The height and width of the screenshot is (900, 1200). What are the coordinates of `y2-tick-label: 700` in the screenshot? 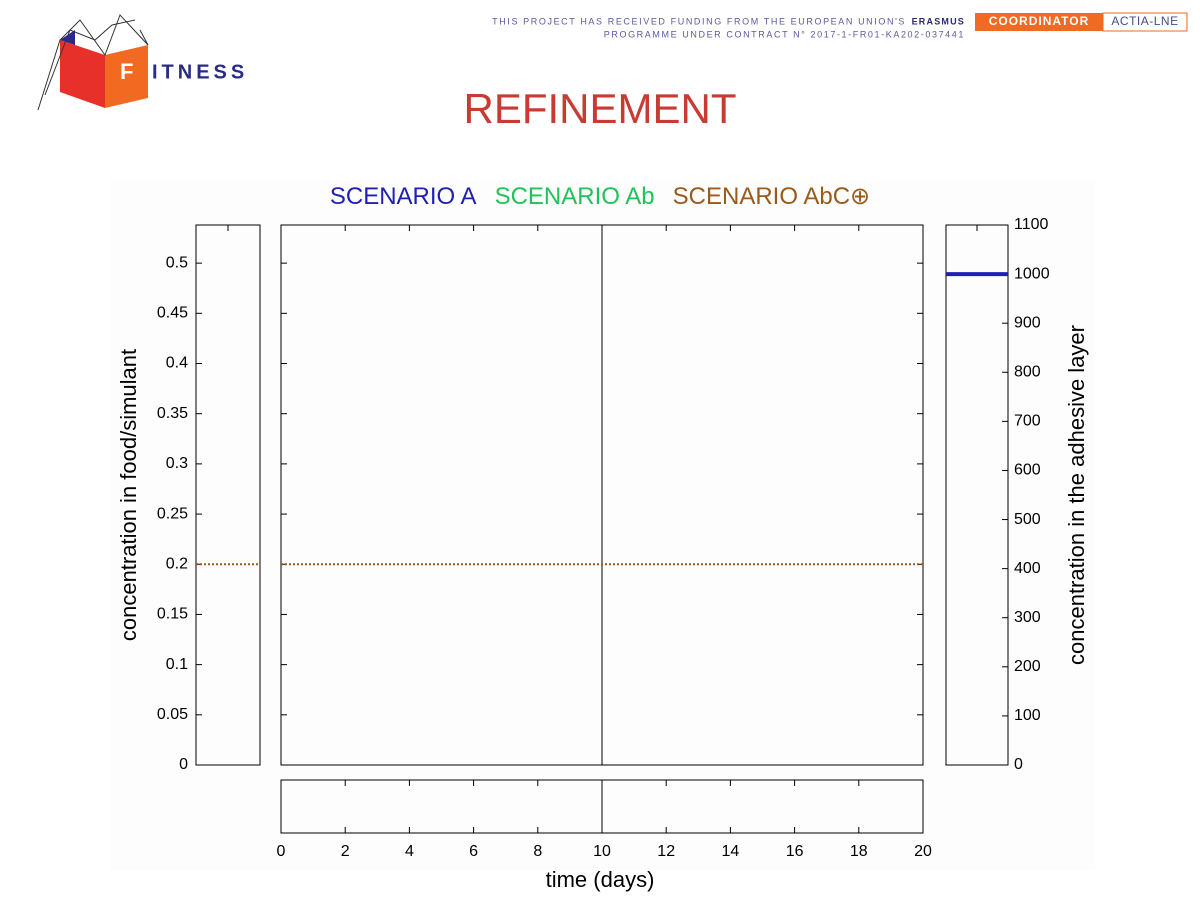 It's located at (1027, 421).